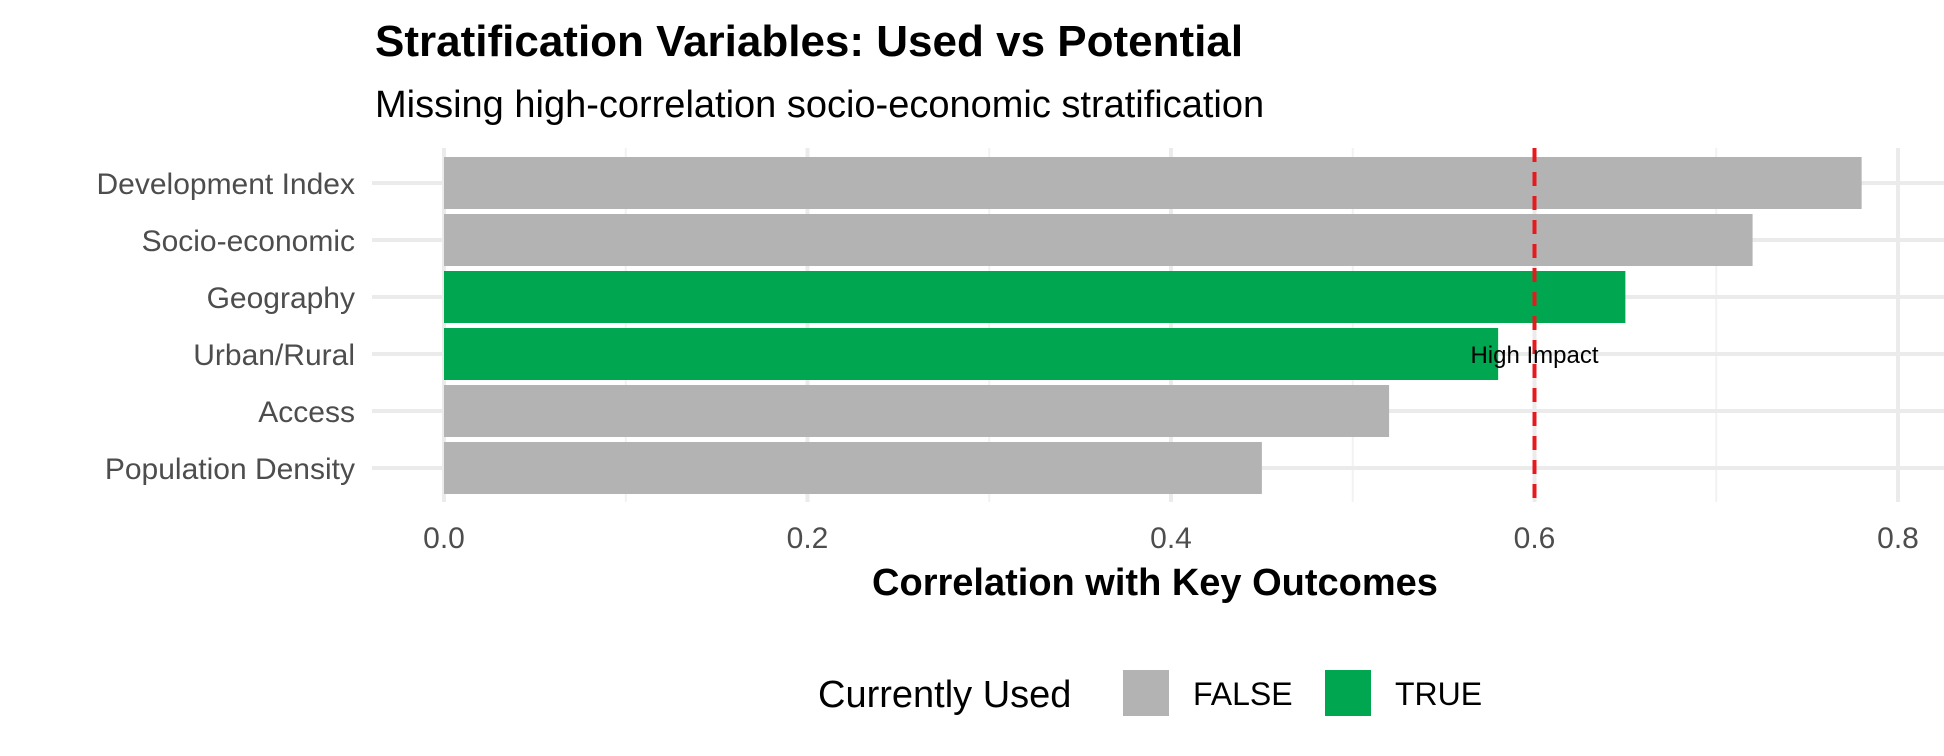 This screenshot has height=756, width=1944. I want to click on reference-line-label: High Impact, so click(1534, 355).